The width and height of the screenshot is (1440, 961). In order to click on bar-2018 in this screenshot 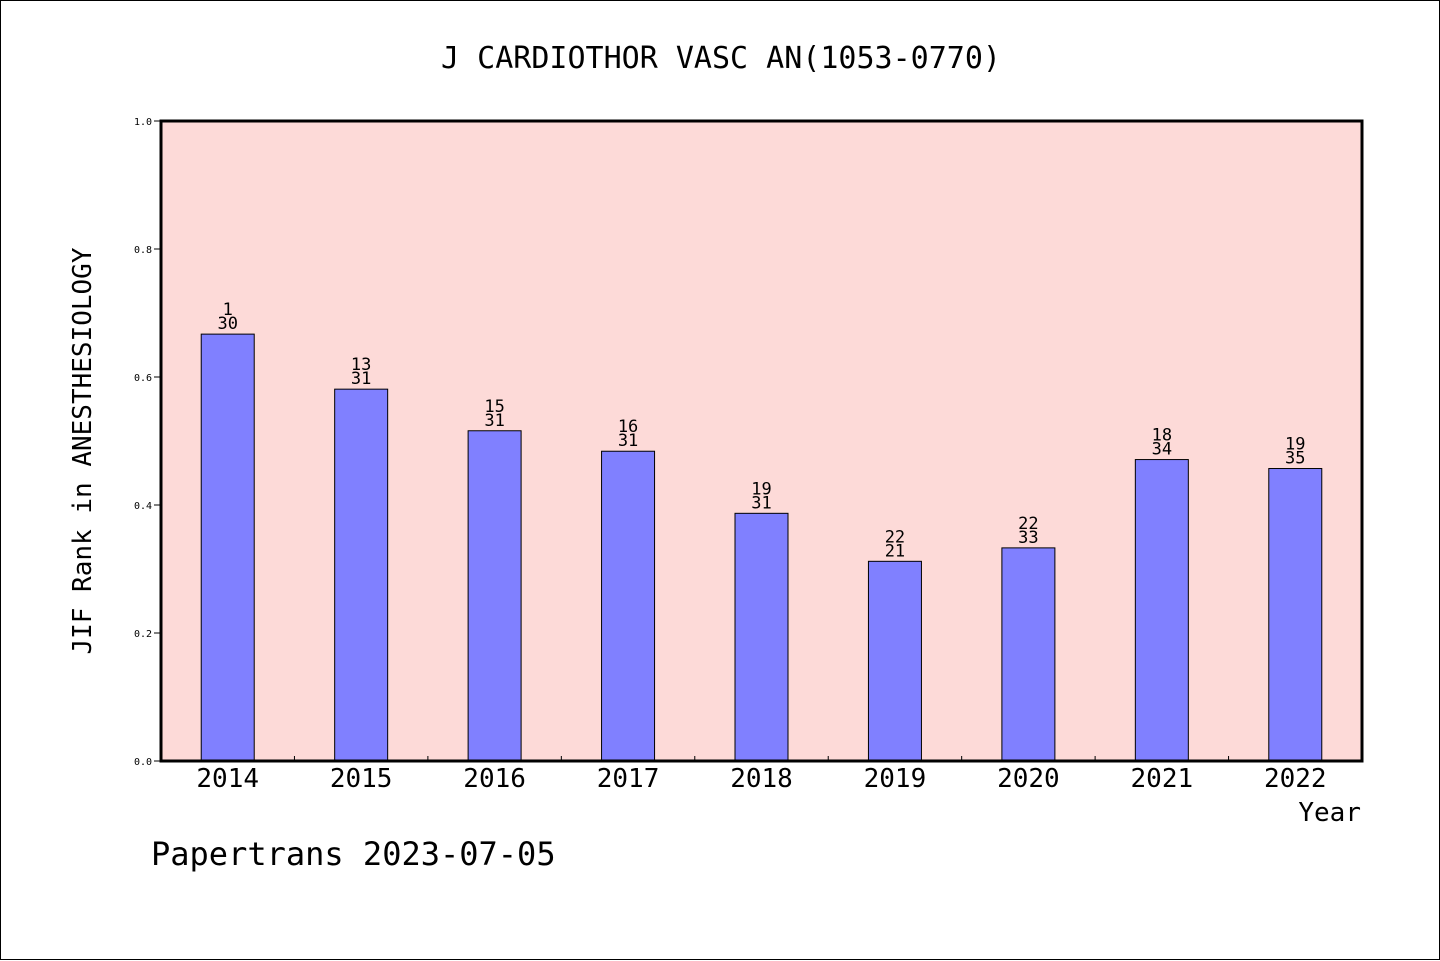, I will do `click(761, 637)`.